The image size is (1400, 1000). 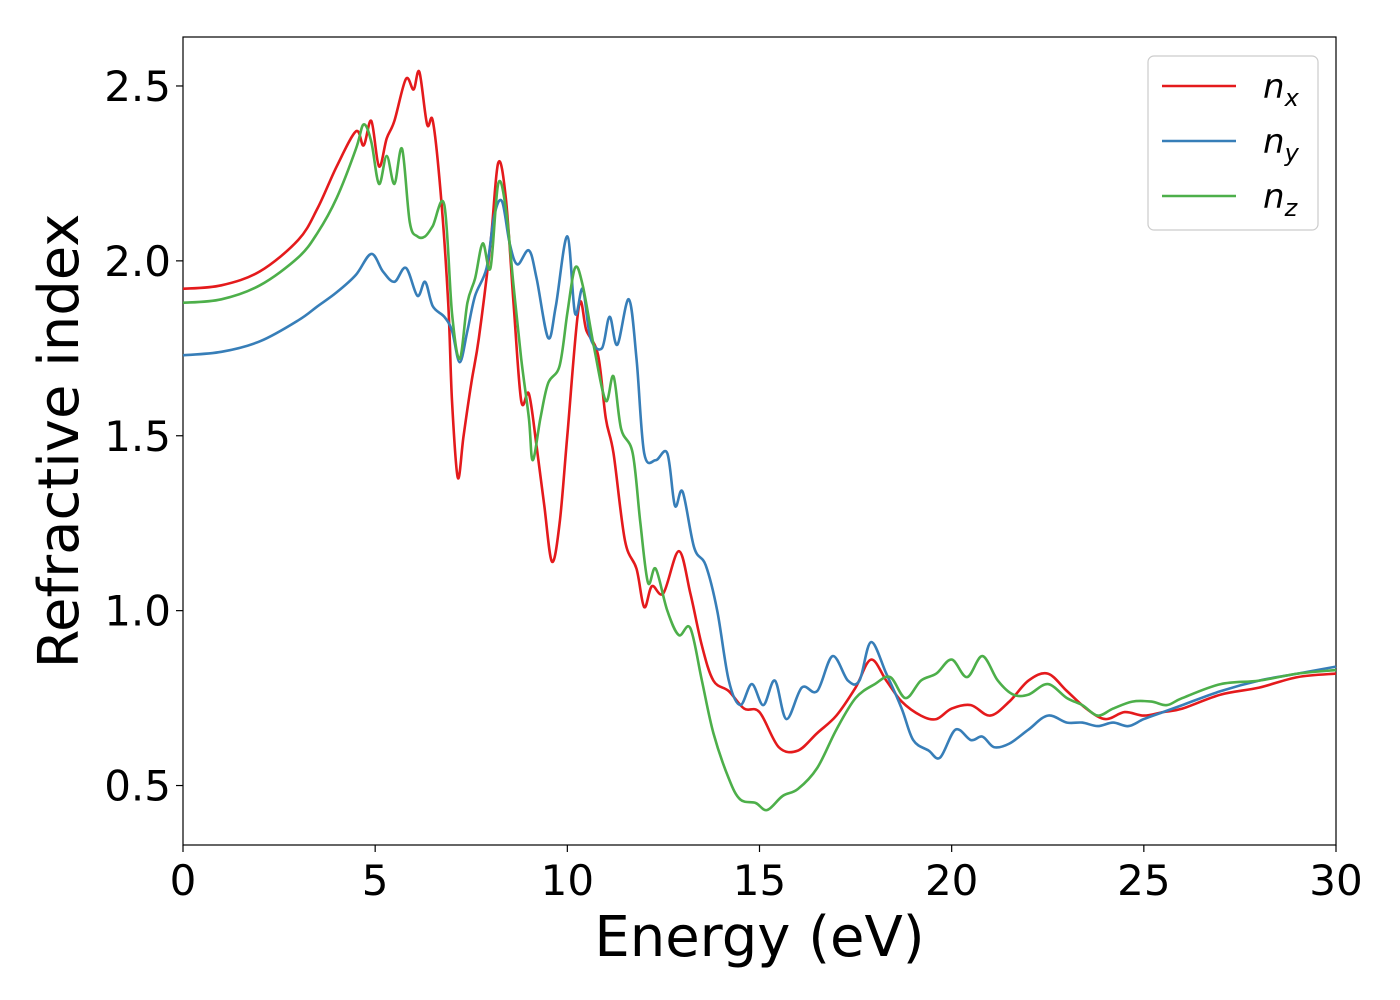 I want to click on y-tick-label: 2.5, so click(x=137, y=86).